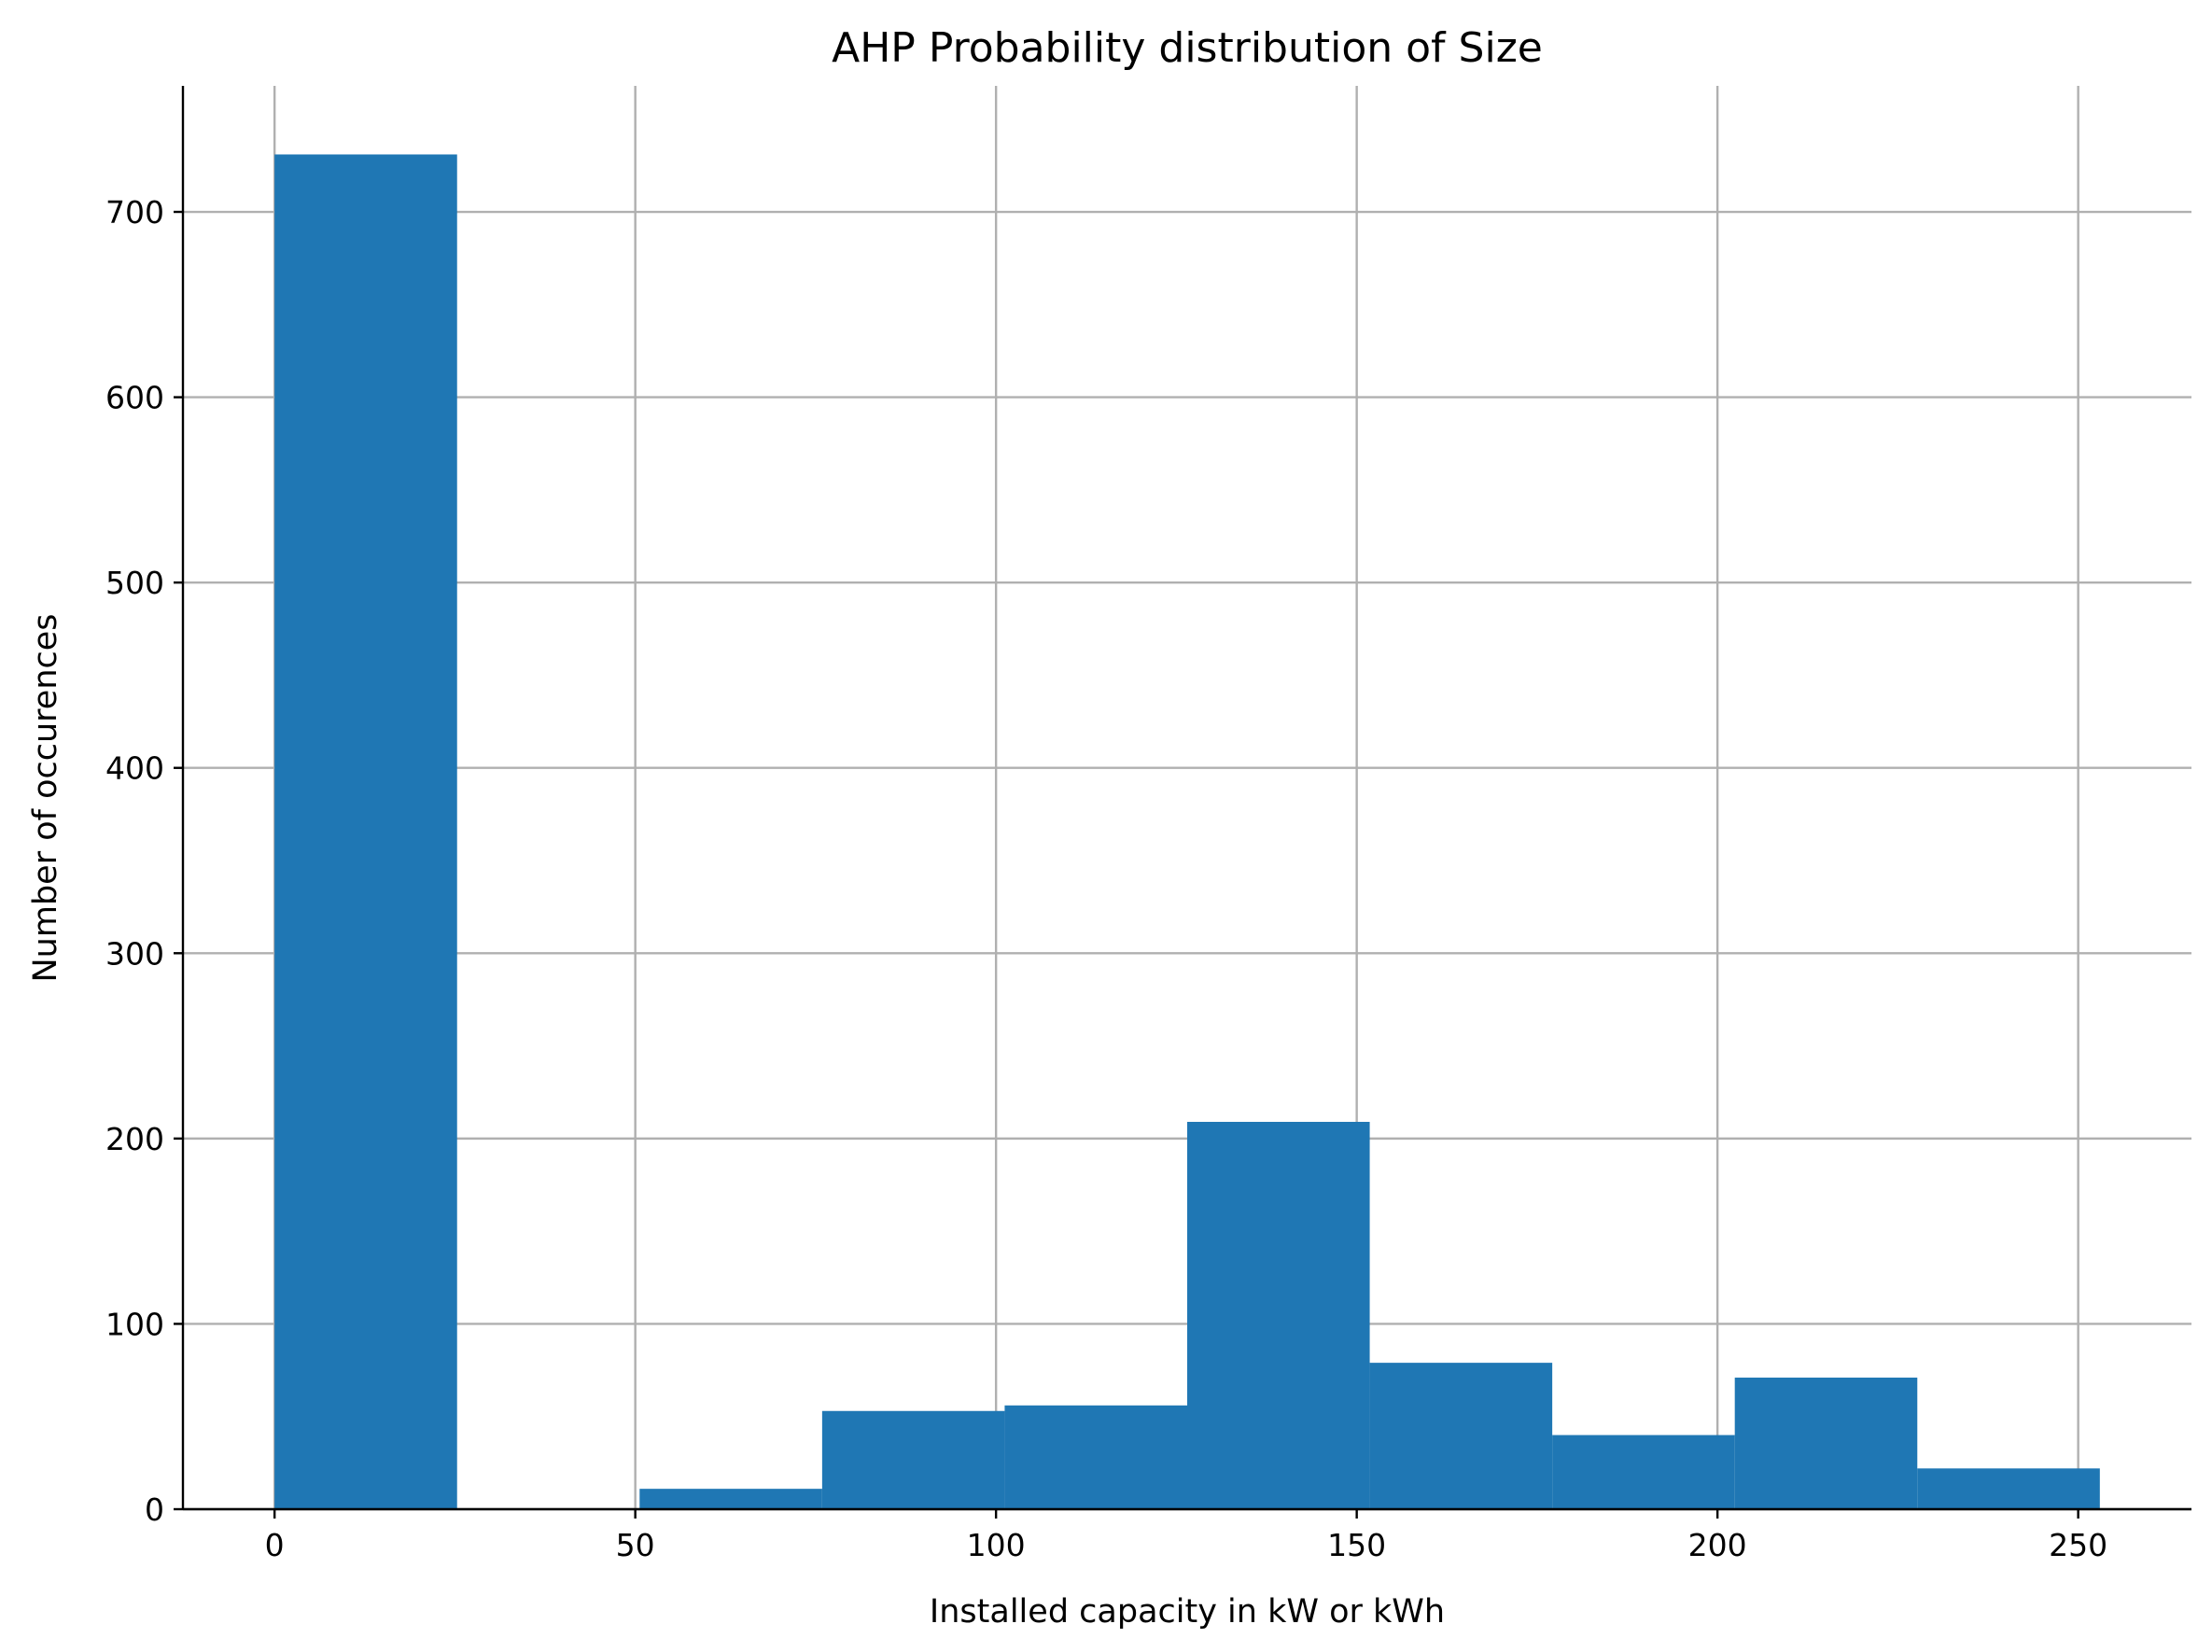 This screenshot has height=1652, width=2212. What do you see at coordinates (2078, 1545) in the screenshot?
I see `x-tick-label: 250` at bounding box center [2078, 1545].